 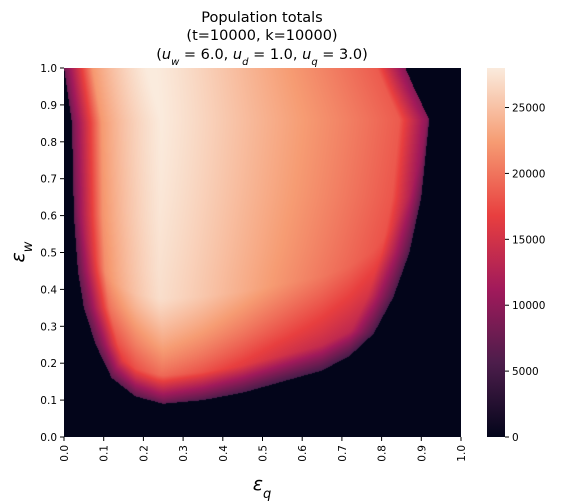 What do you see at coordinates (264, 453) in the screenshot?
I see `x-tick-label: 0.5` at bounding box center [264, 453].